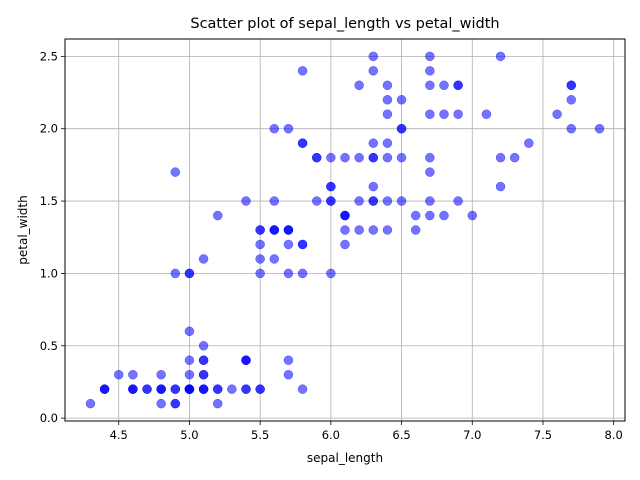 Image resolution: width=640 pixels, height=480 pixels. Describe the element at coordinates (49, 346) in the screenshot. I see `y-tick-label: 0.5` at that location.